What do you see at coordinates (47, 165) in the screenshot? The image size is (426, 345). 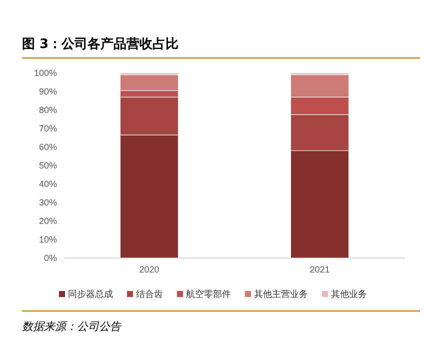 I see `y-tick-label: 50%` at bounding box center [47, 165].